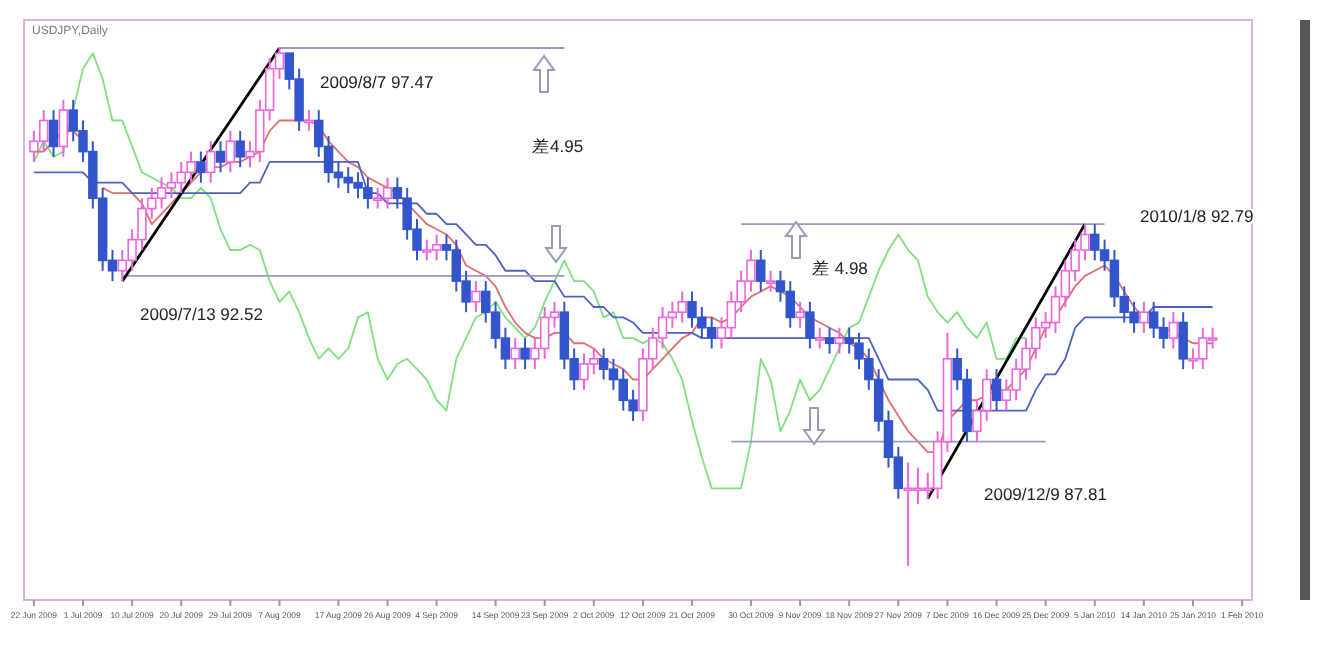  I want to click on annotation: 差 4.98, so click(840, 268).